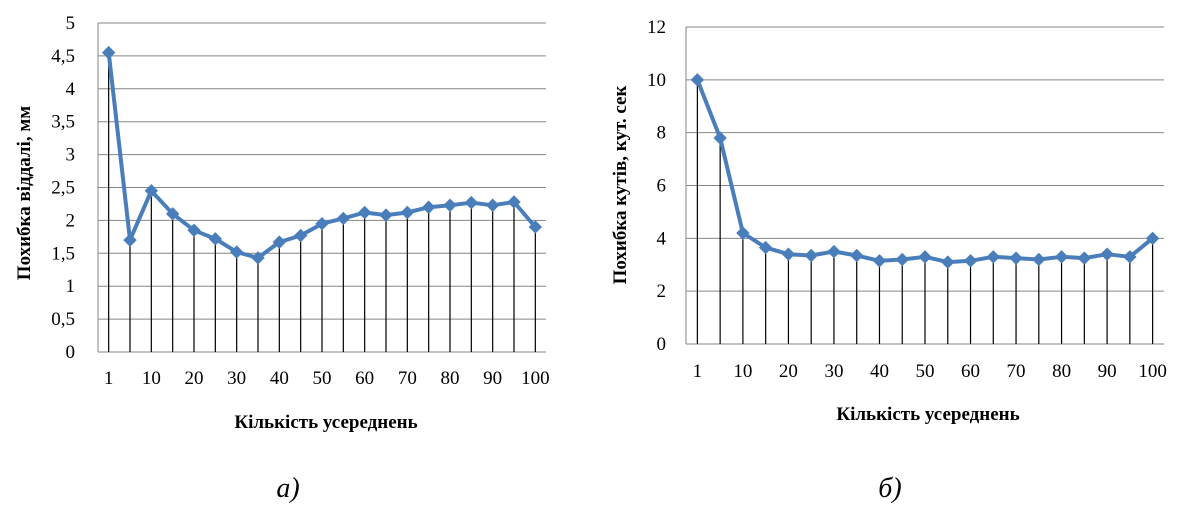 This screenshot has height=511, width=1186. Describe the element at coordinates (279, 378) in the screenshot. I see `chart-a-x-tick-label: 40` at that location.